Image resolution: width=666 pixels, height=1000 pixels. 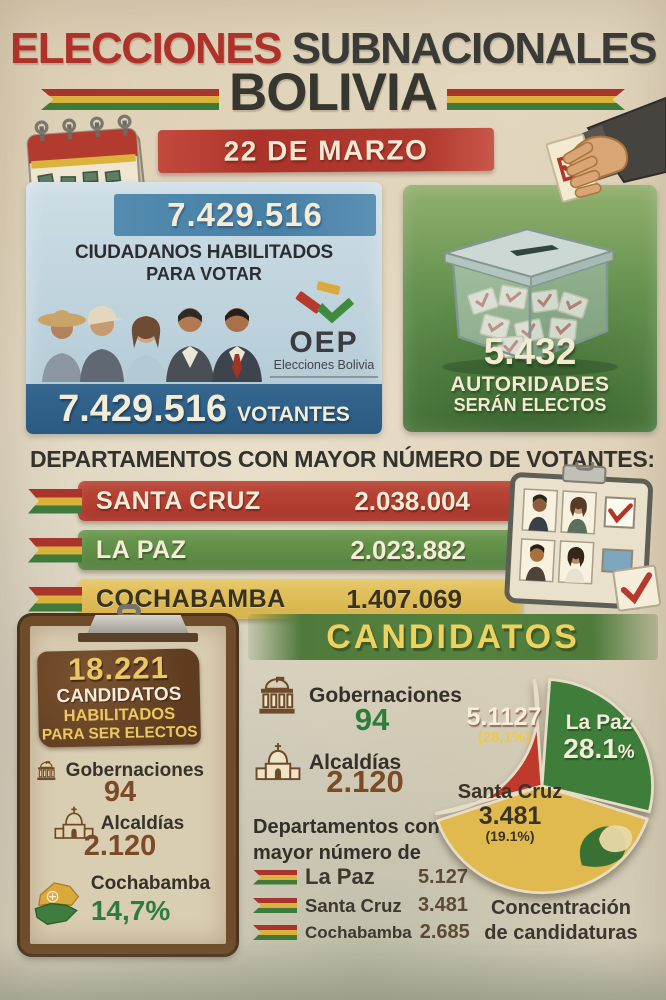 What do you see at coordinates (337, 853) in the screenshot?
I see `subheading-line2: mayor número de` at bounding box center [337, 853].